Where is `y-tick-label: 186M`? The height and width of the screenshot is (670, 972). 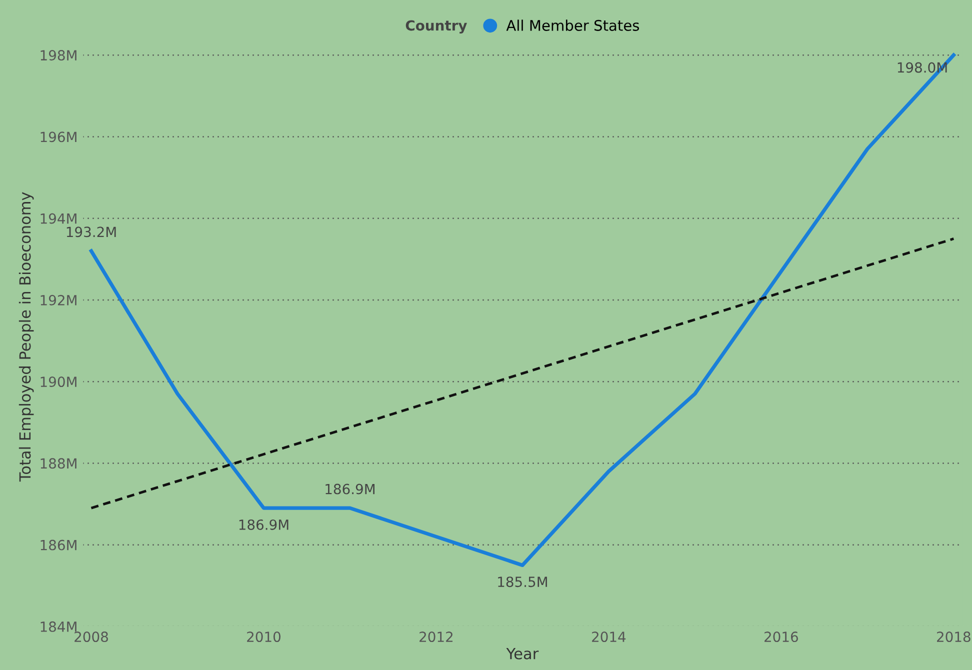 y-tick-label: 186M is located at coordinates (58, 545).